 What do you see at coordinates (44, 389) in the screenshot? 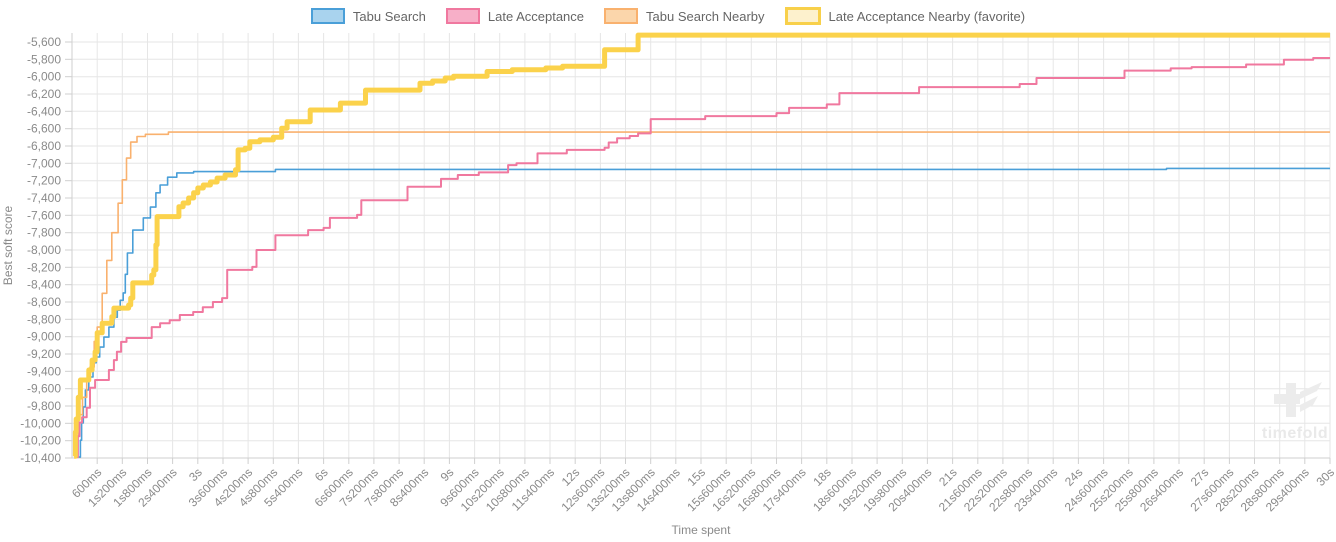
I see `y-tick-label: -9,600` at bounding box center [44, 389].